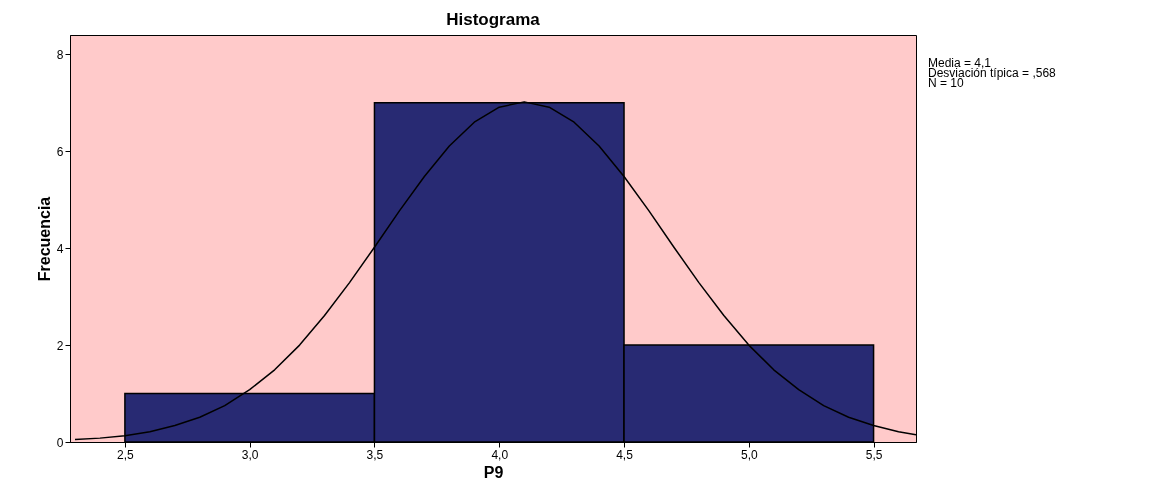 This screenshot has height=489, width=1168. I want to click on text: N = 10, so click(946, 83).